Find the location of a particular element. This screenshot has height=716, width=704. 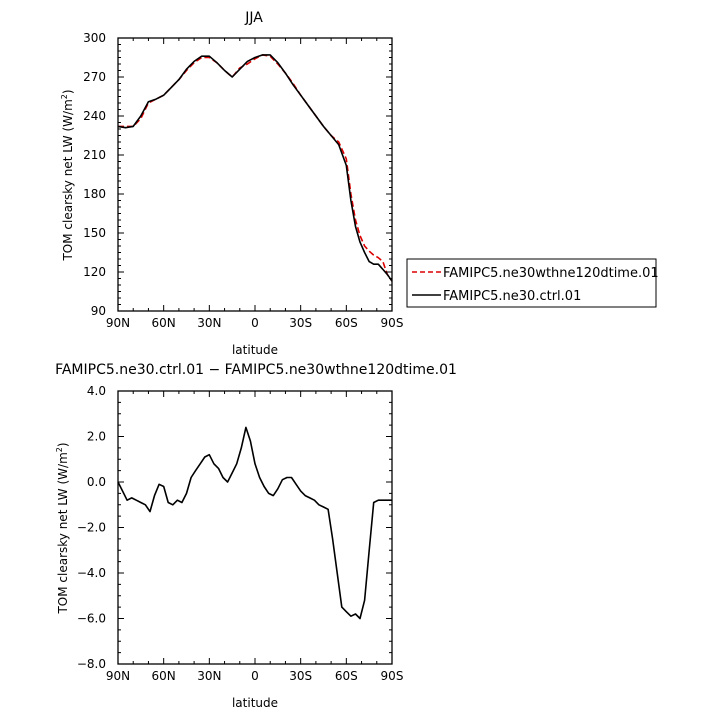

top-y-tick-label: 240 is located at coordinates (94, 116).